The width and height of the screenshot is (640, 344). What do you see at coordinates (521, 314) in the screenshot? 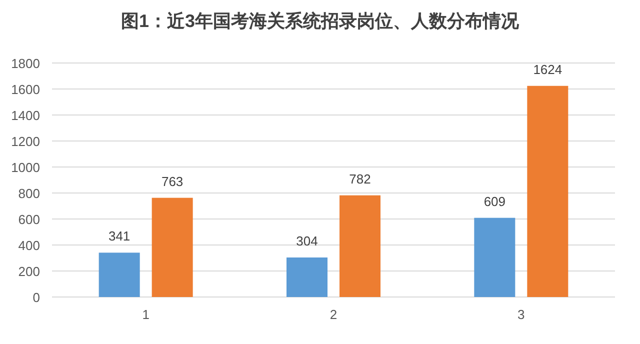
I see `x-tick-label: 3` at bounding box center [521, 314].